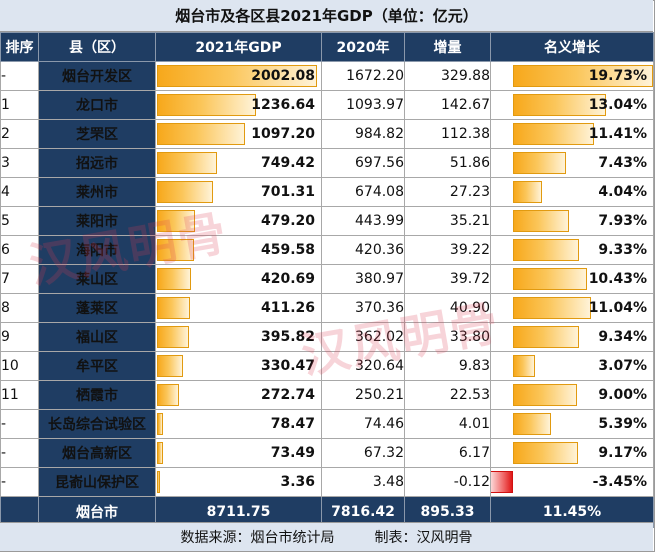 The image size is (655, 552). I want to click on row-gdp2021-cell: 395.82, so click(238, 337).